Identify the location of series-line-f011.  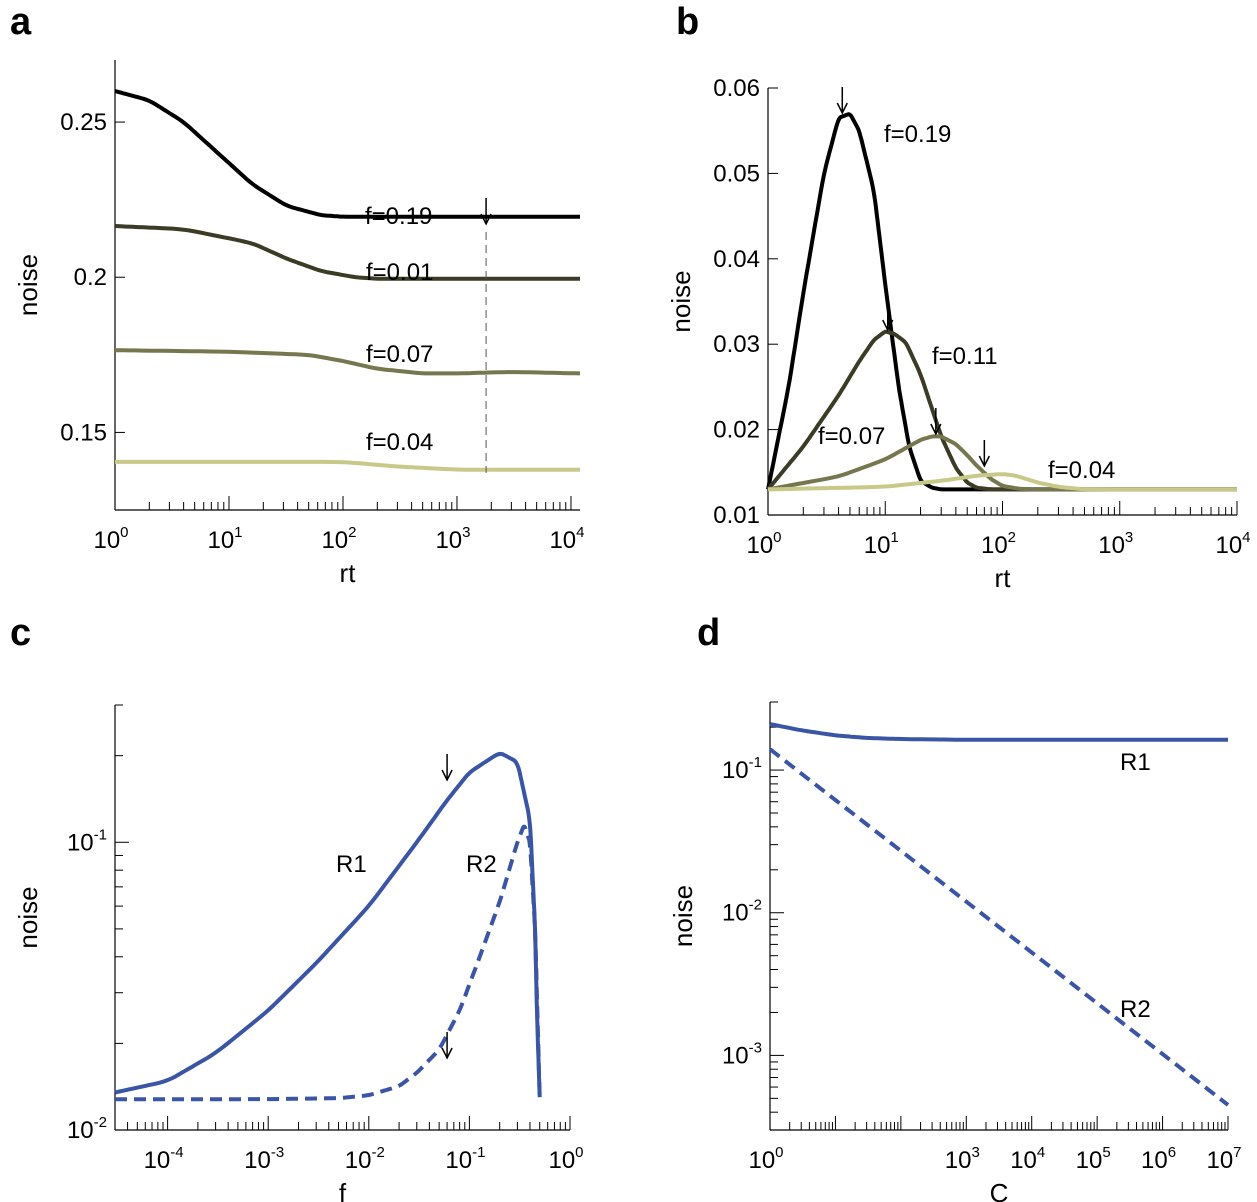
(1001, 410).